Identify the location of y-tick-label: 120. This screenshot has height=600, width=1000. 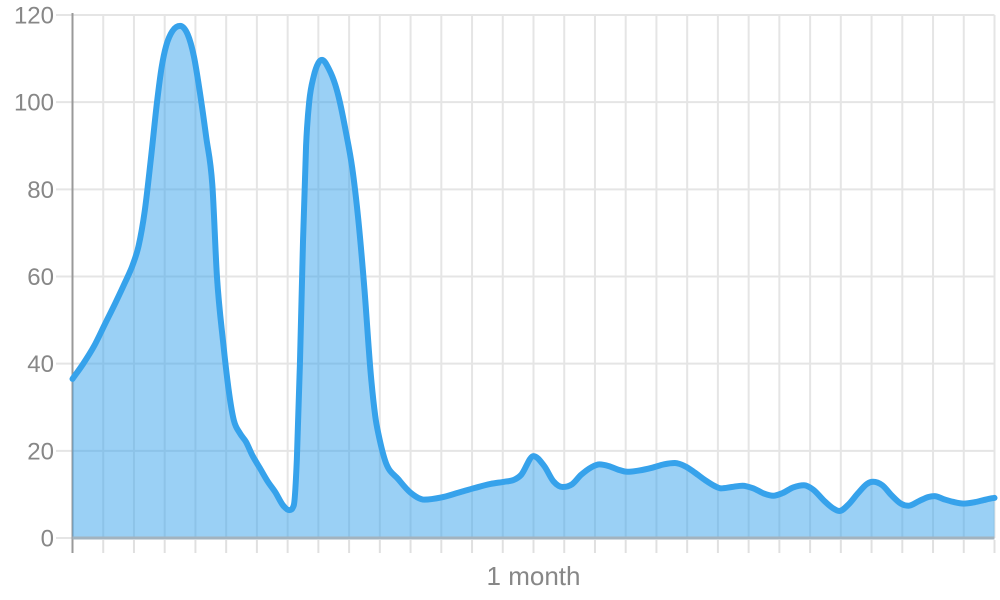
(34, 16).